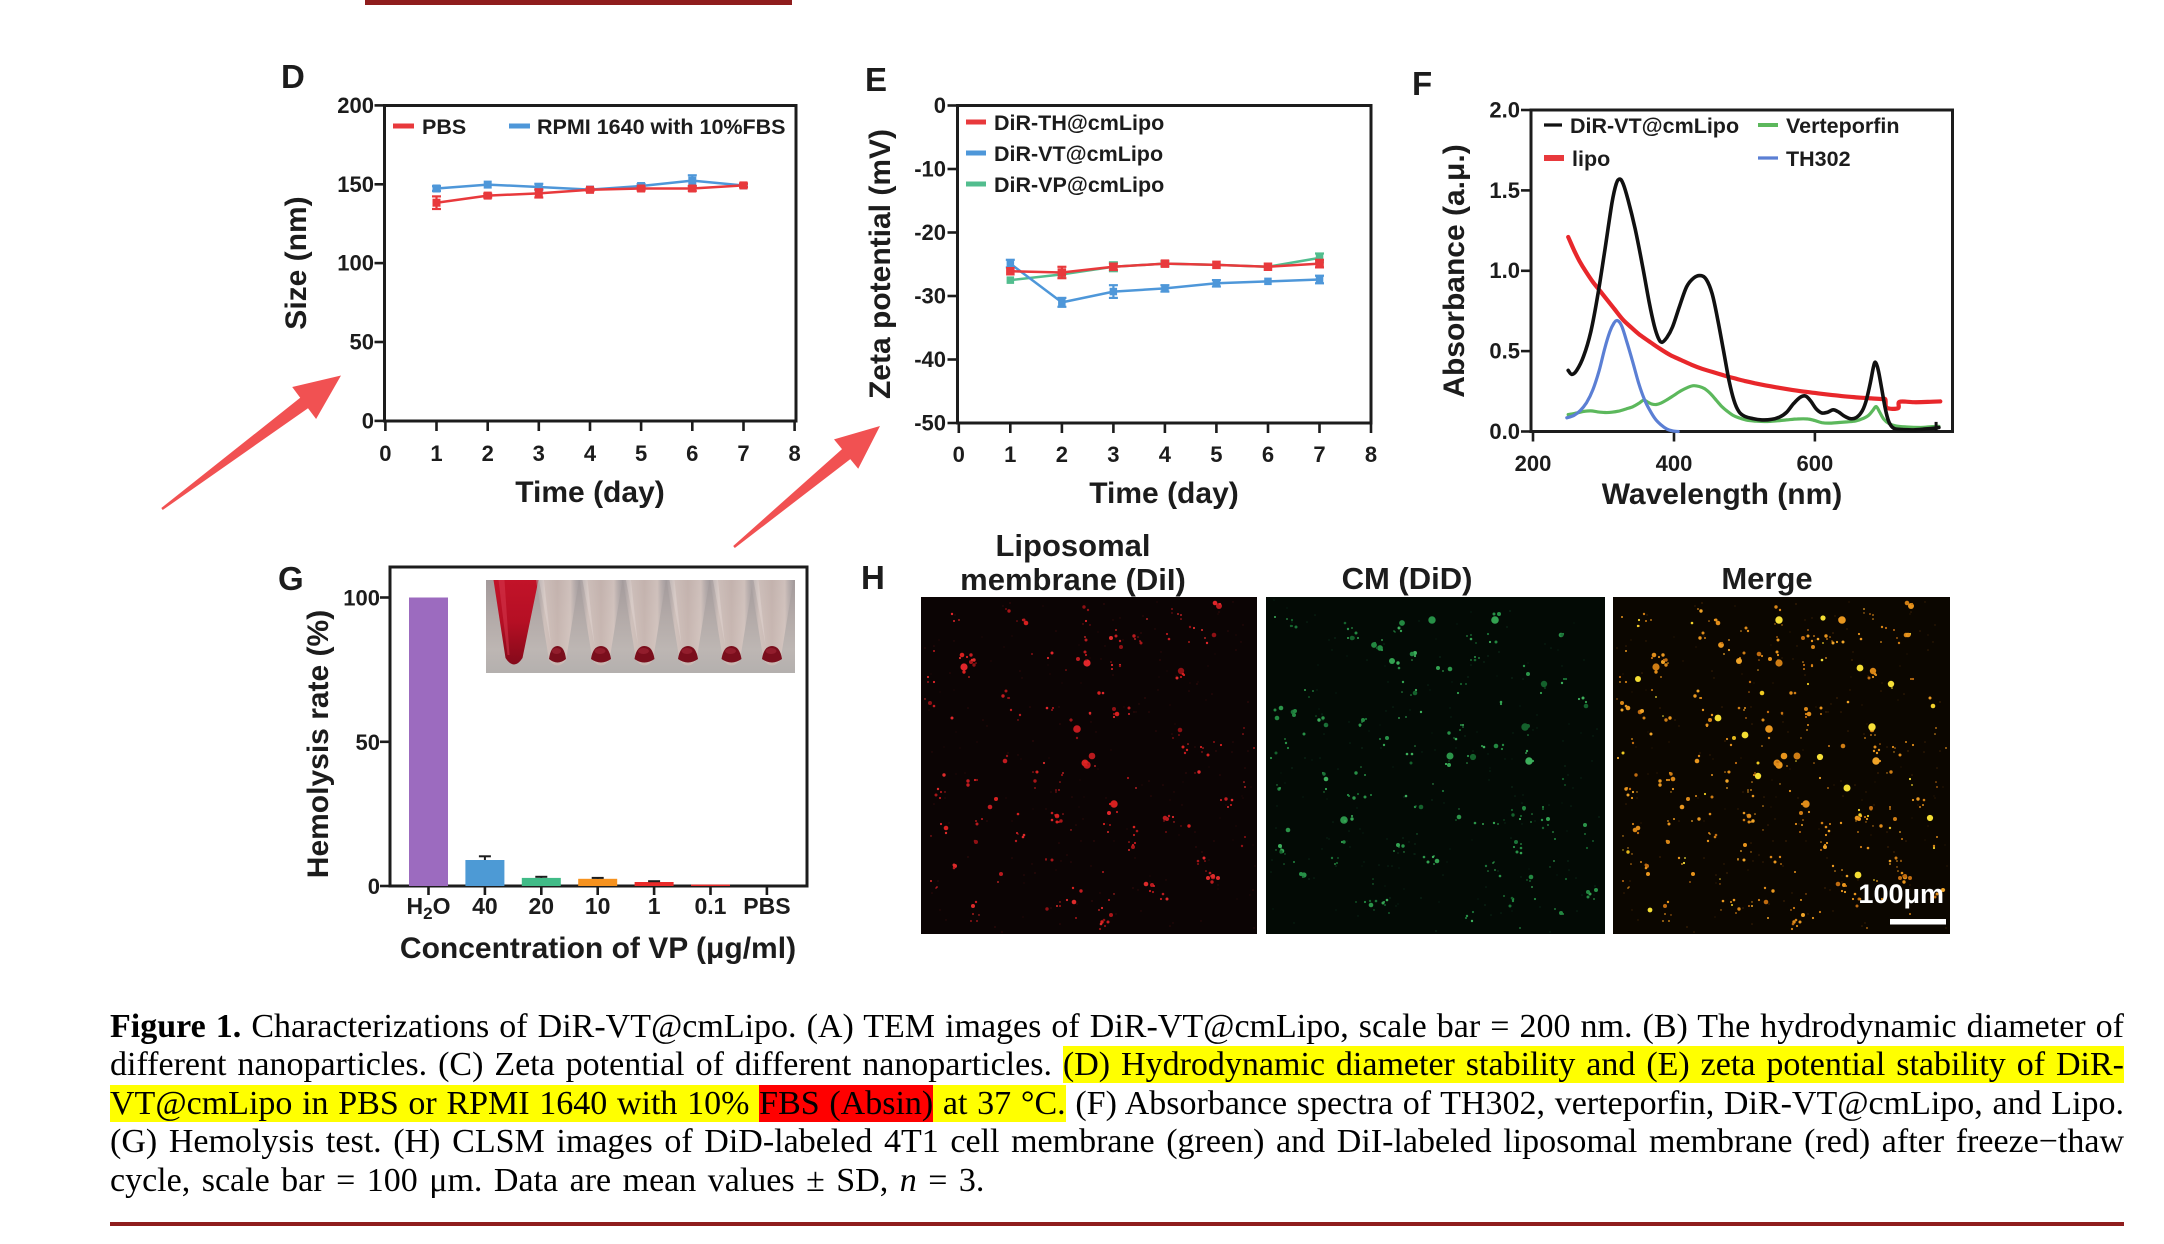 This screenshot has height=1244, width=2164. I want to click on svg-text: G, so click(291, 578).